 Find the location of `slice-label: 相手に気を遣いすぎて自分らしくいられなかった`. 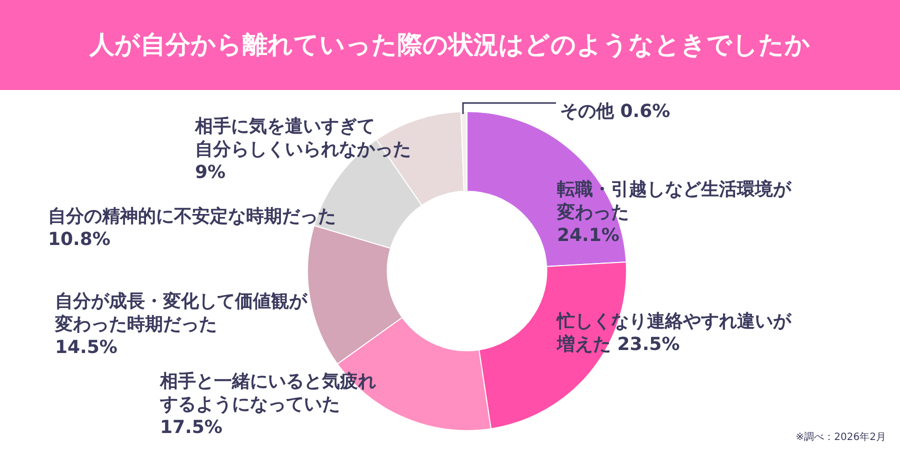

slice-label: 相手に気を遣いすぎて自分らしくいられなかった is located at coordinates (303, 138).